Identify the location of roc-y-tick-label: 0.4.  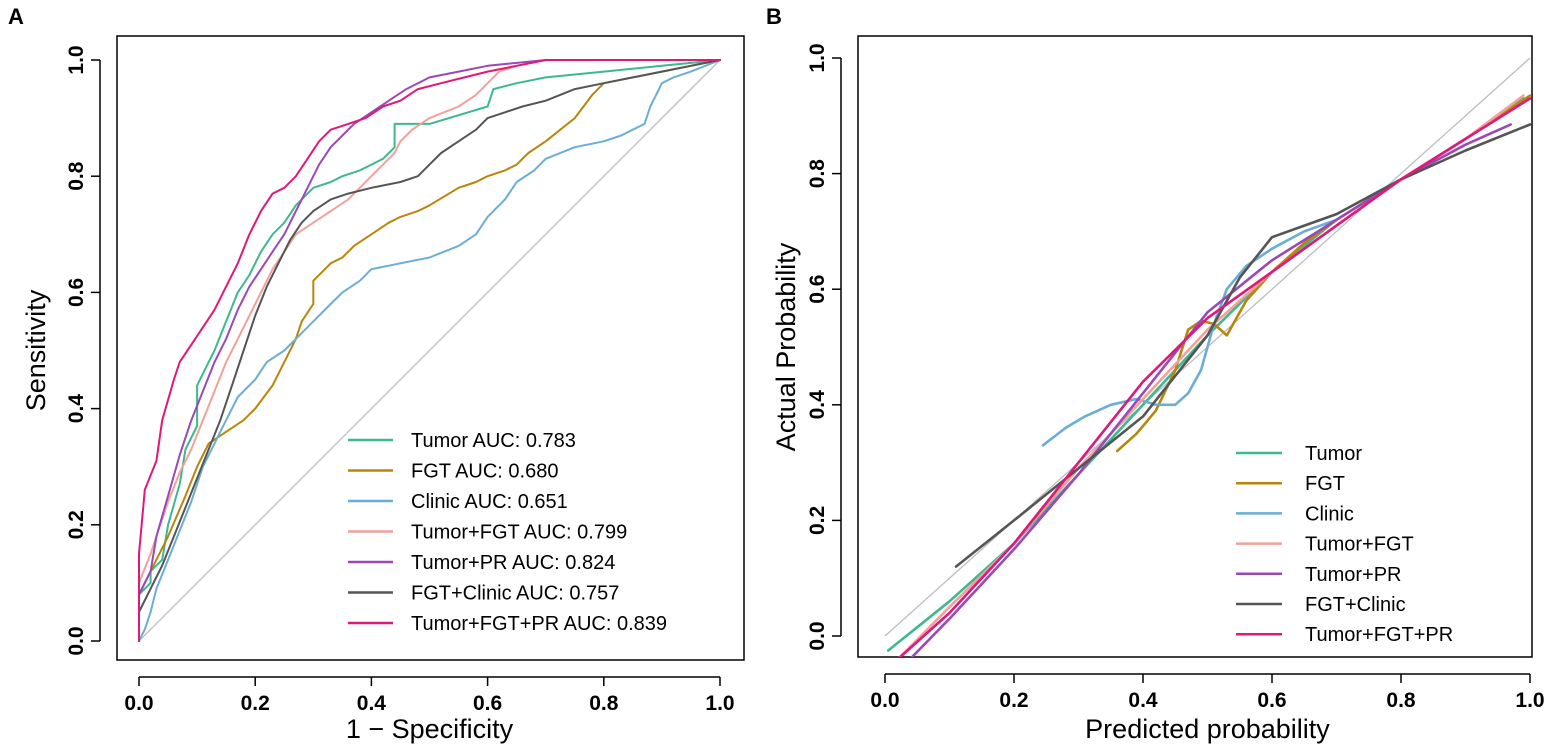
(76, 409).